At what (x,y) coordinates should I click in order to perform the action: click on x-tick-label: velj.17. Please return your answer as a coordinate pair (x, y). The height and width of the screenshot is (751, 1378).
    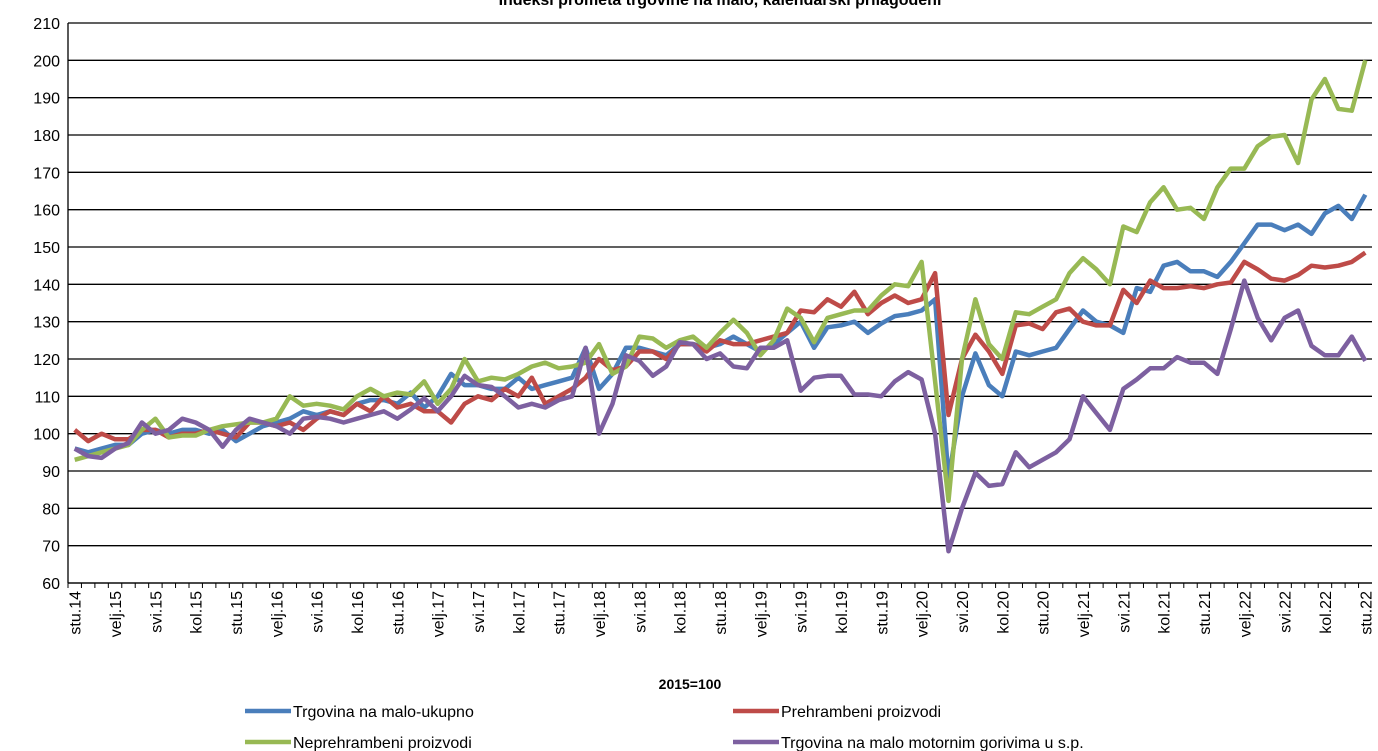
    Looking at the image, I should click on (439, 614).